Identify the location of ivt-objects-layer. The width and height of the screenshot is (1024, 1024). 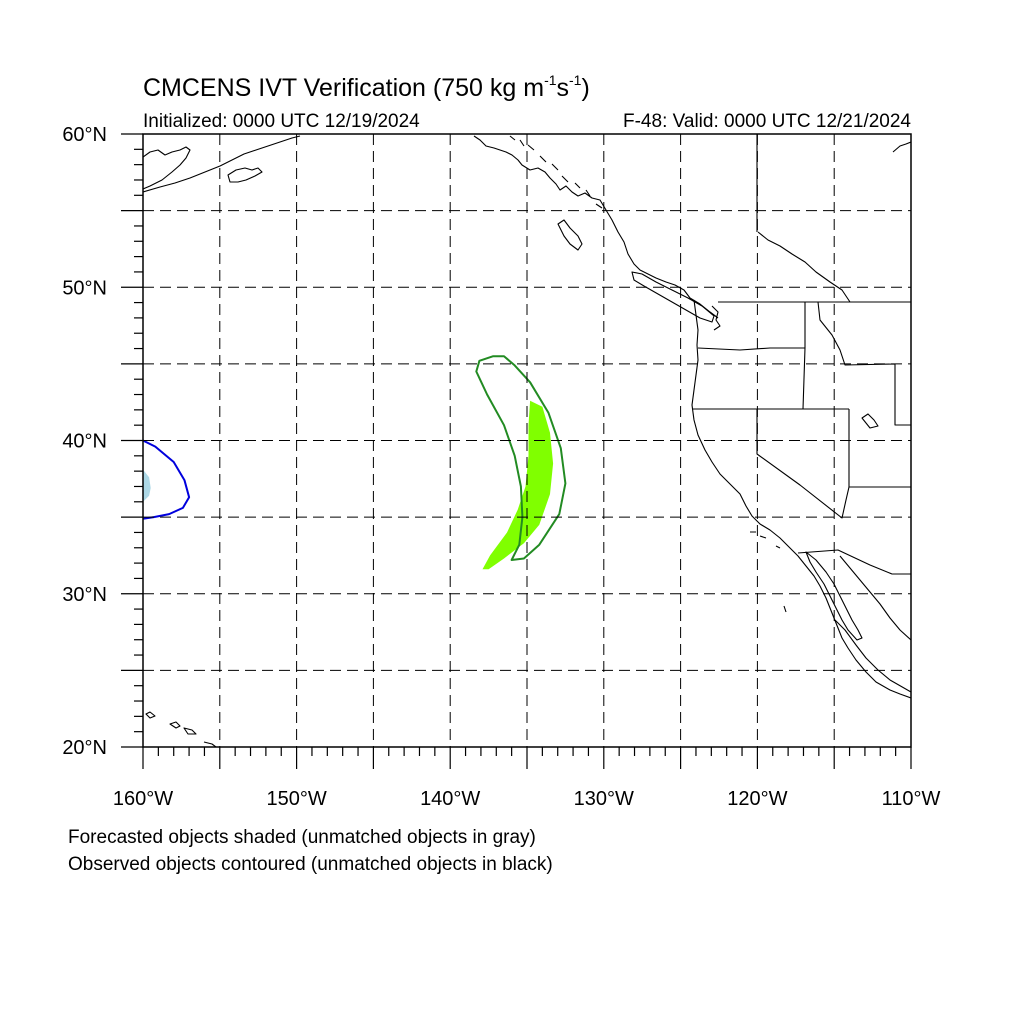
(355, 462).